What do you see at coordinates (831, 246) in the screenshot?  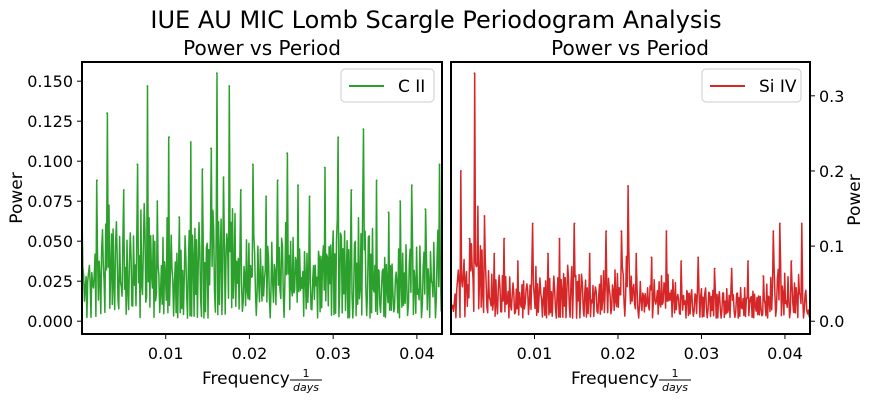 I see `siiv-y-tick-label: 0.1` at bounding box center [831, 246].